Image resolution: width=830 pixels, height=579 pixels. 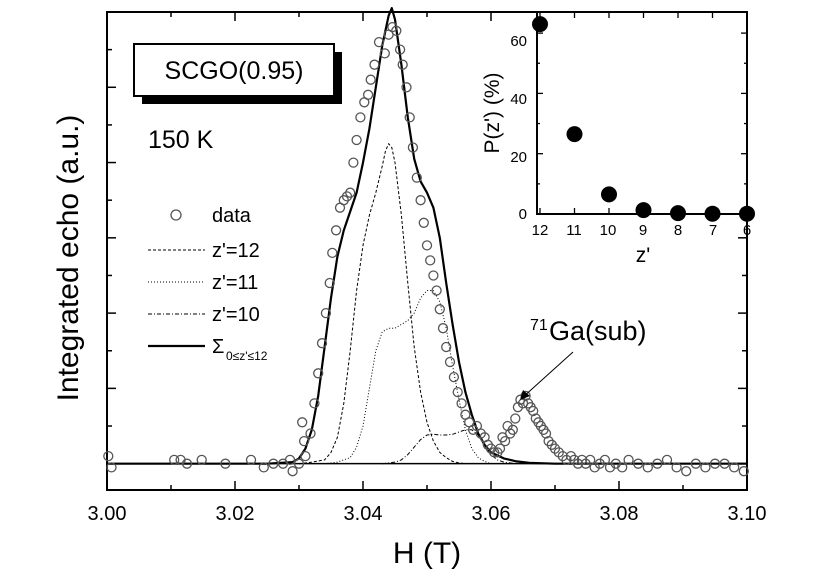 I want to click on inset-y-tick-label: 0, so click(x=523, y=214).